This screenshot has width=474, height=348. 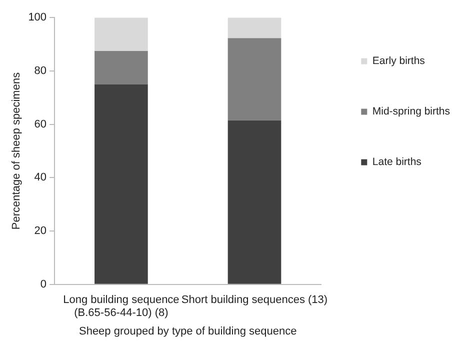 I want to click on y-tick-label: 100, so click(x=37, y=18).